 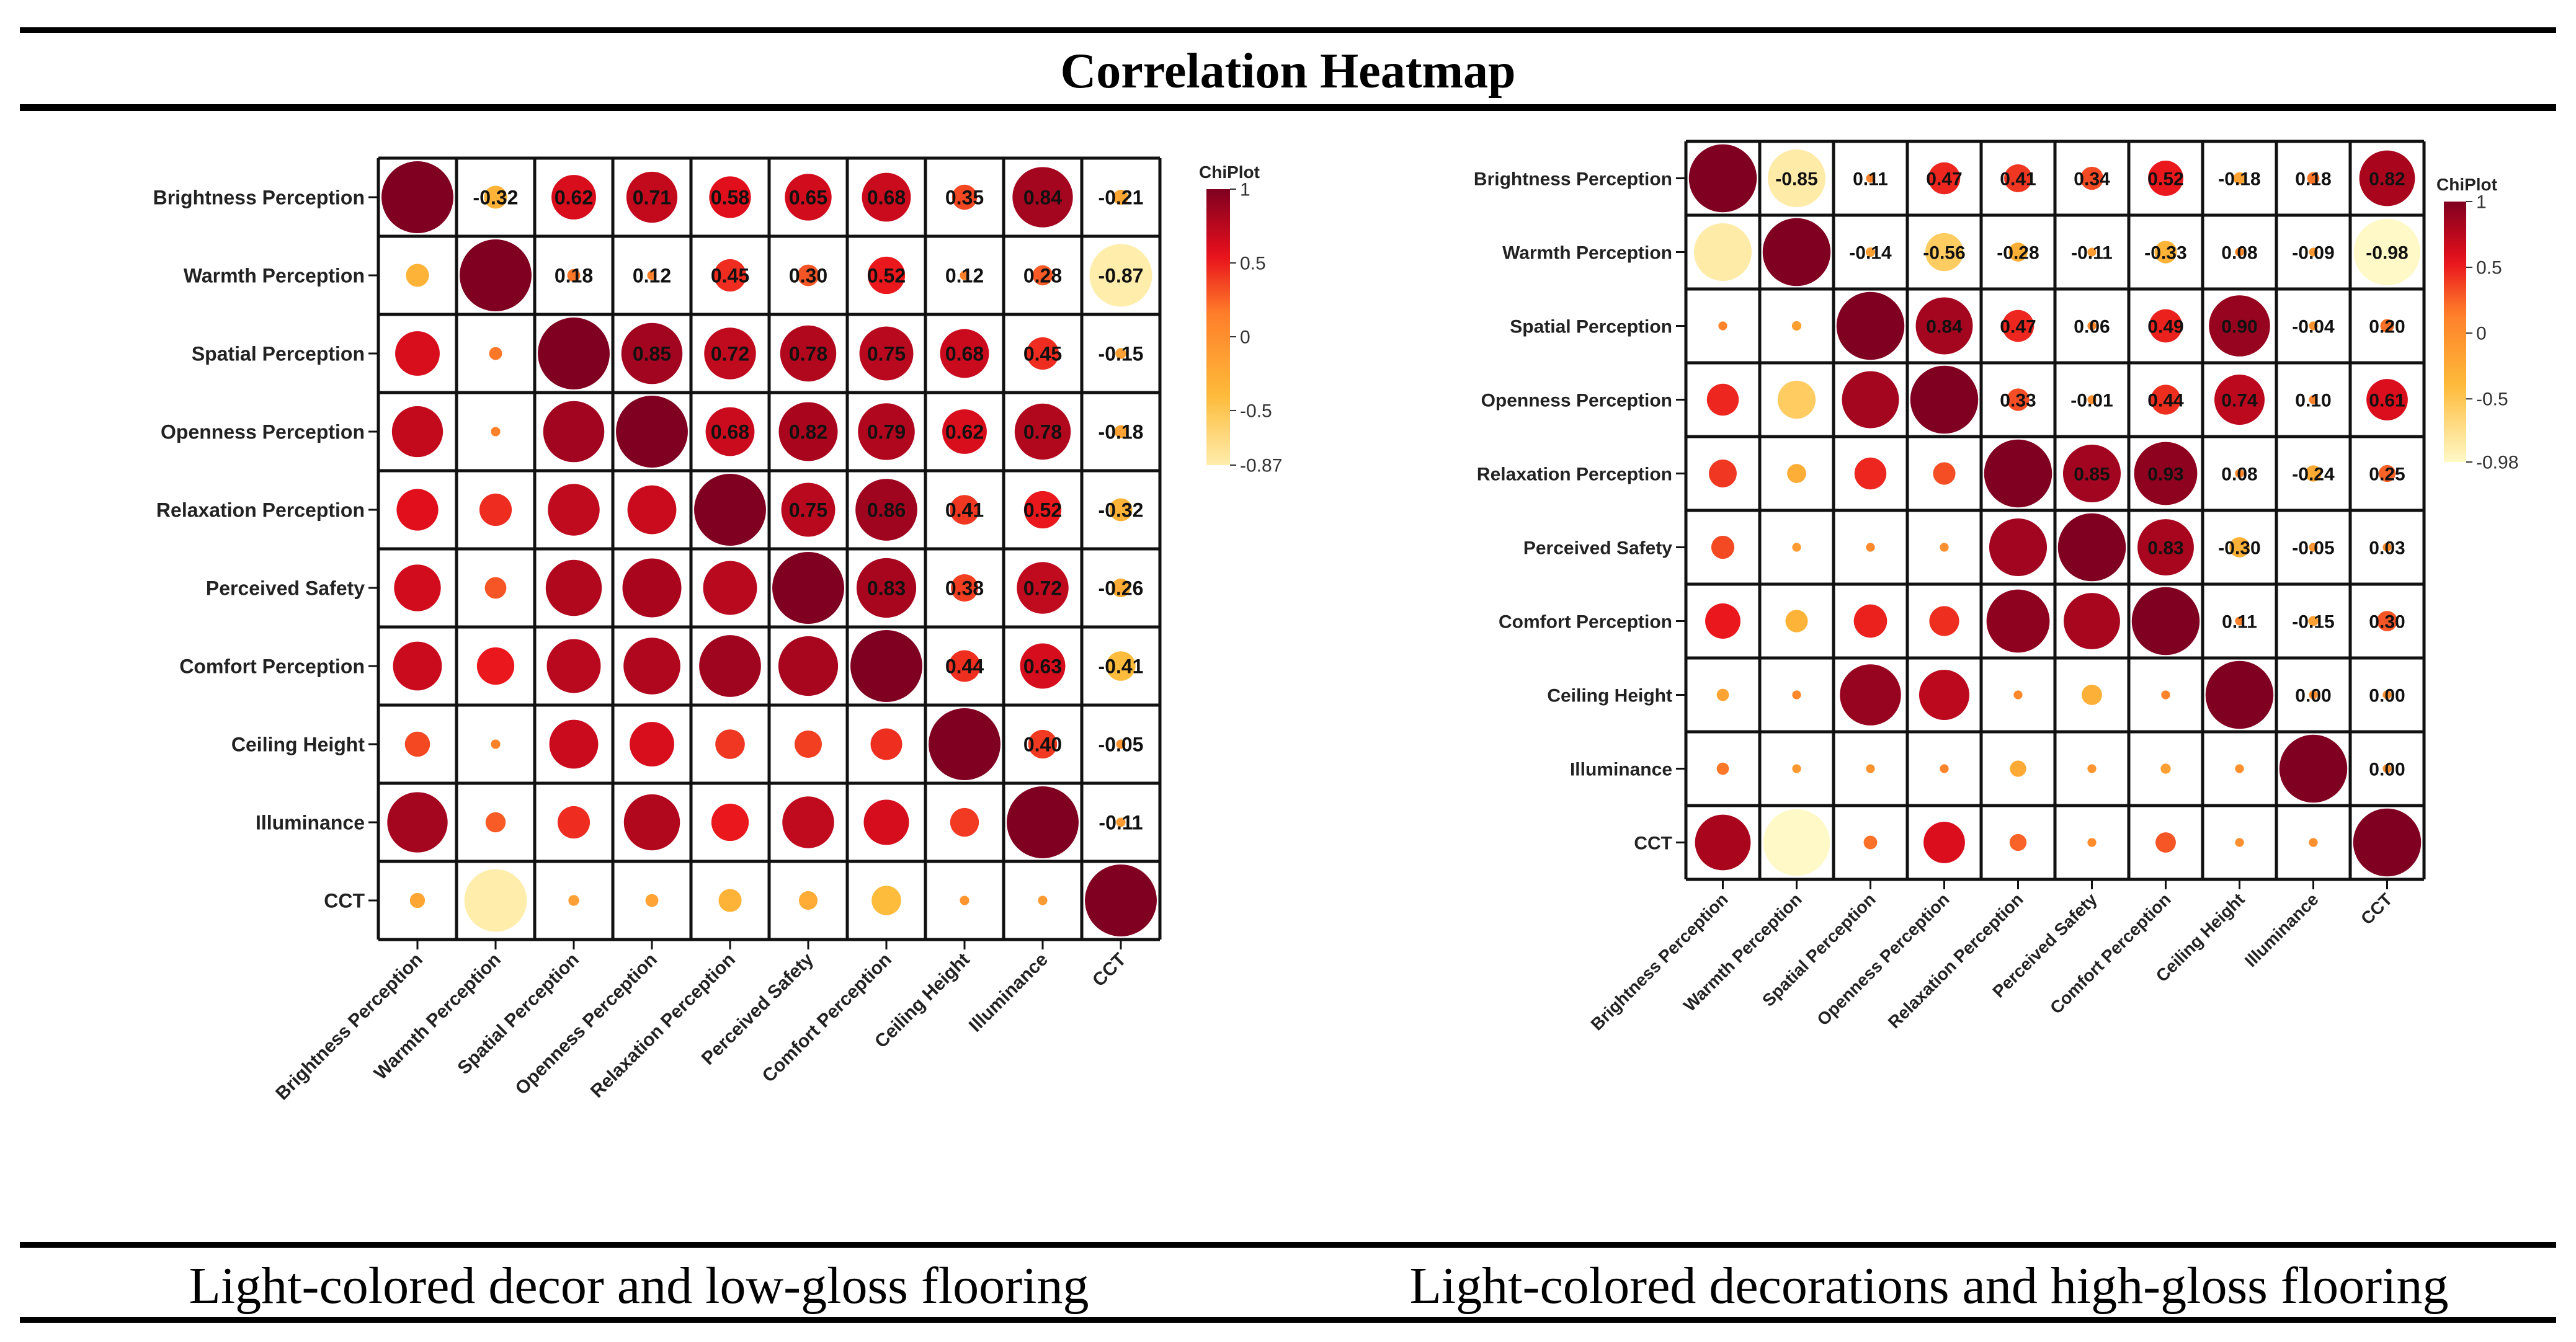 I want to click on cell-value-1-2: 0.18, so click(x=574, y=276).